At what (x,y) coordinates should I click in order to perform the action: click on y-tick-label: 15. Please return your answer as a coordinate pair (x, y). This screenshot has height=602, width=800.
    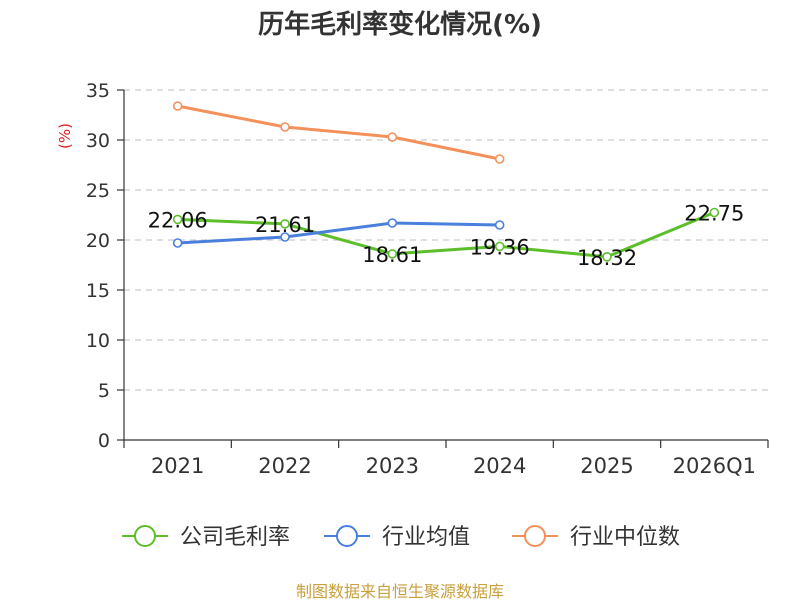
    Looking at the image, I should click on (98, 291).